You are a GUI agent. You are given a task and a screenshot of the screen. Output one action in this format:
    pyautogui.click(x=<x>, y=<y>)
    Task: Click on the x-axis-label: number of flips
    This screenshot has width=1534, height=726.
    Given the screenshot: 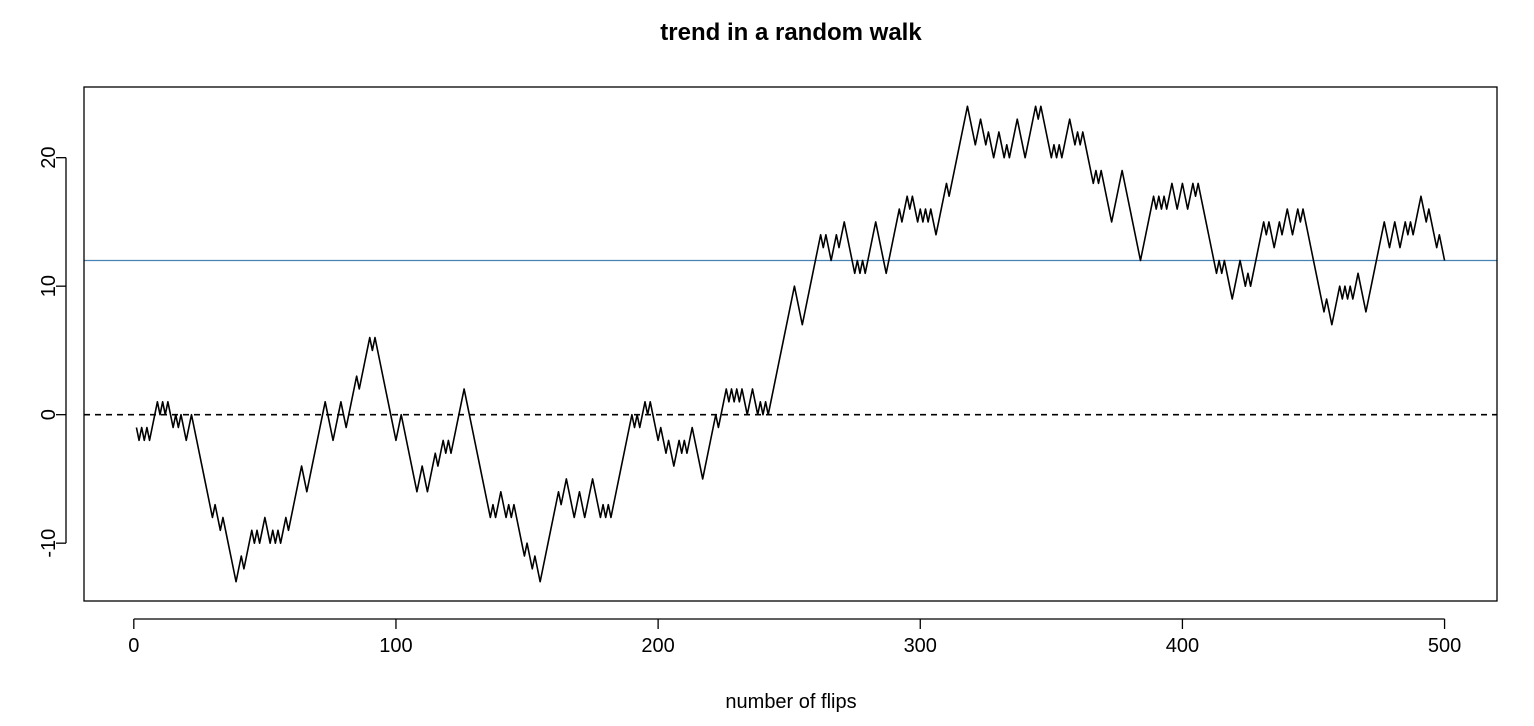 What is the action you would take?
    pyautogui.click(x=790, y=702)
    